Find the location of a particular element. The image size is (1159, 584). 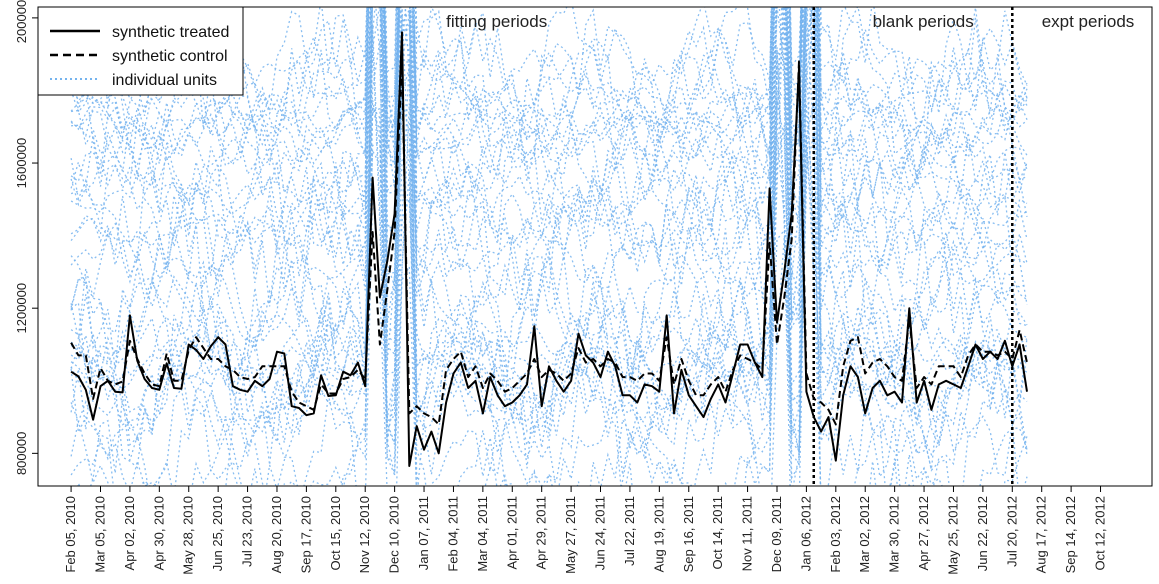

y-tick-label: 1200000 is located at coordinates (21, 308).